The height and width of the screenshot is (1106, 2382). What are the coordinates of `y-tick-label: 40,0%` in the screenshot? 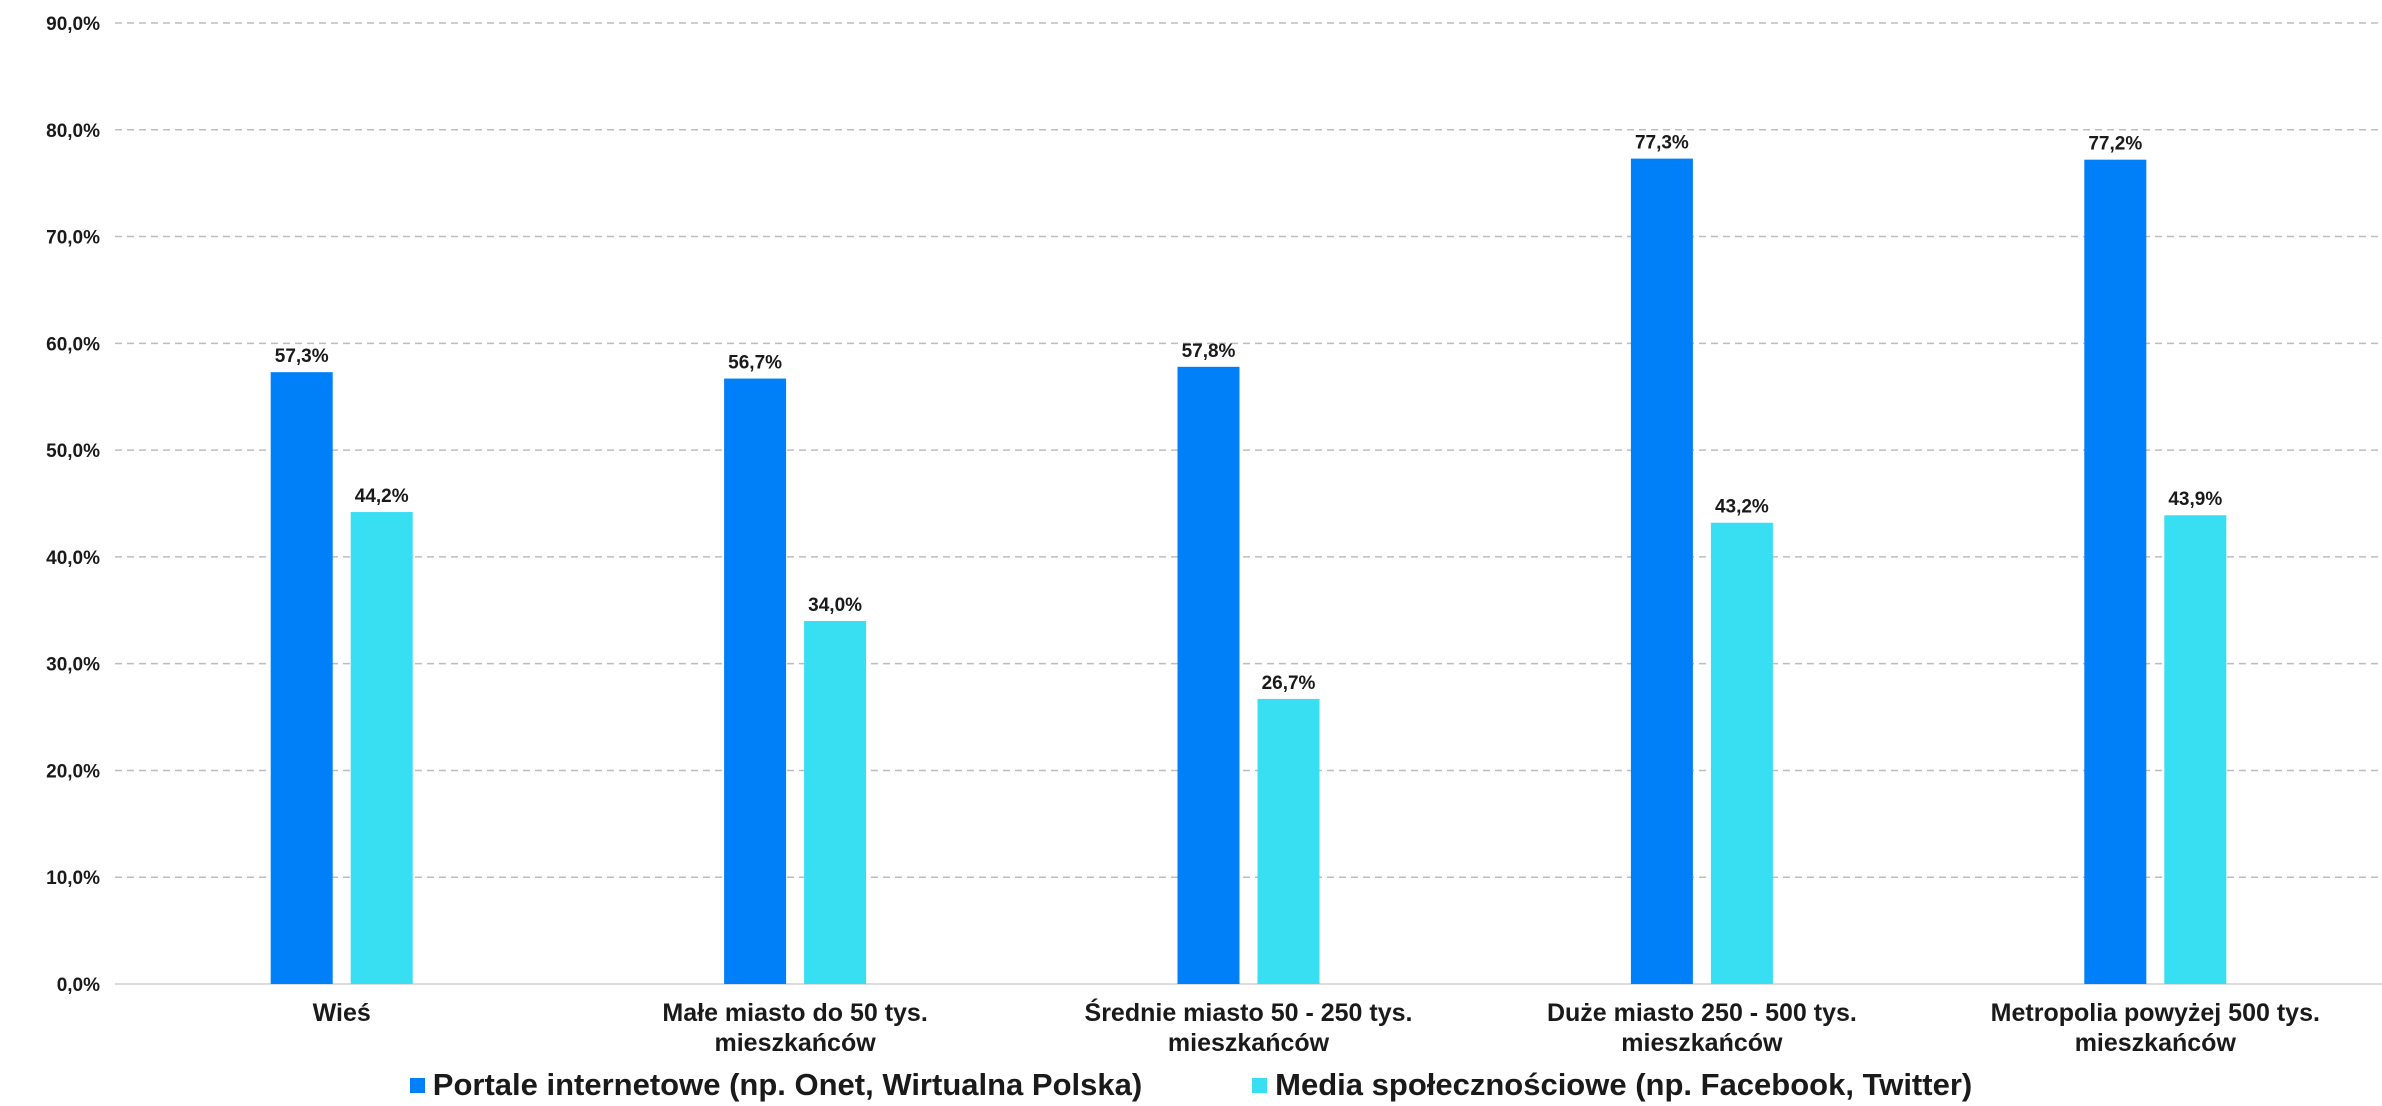 It's located at (73, 558).